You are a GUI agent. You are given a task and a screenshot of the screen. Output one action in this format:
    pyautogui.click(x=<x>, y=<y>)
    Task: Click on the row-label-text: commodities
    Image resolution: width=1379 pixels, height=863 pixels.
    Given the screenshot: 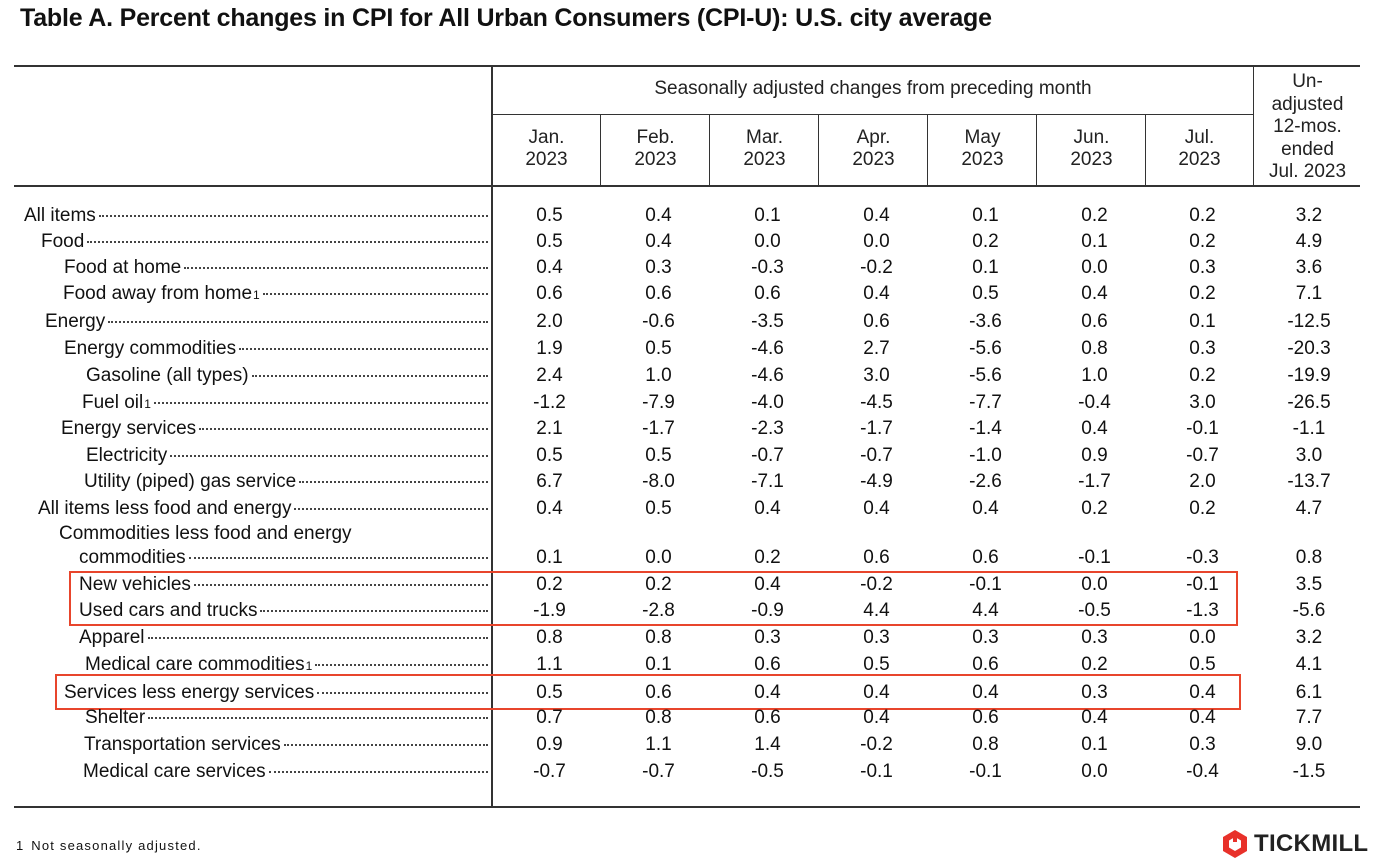 What is the action you would take?
    pyautogui.click(x=132, y=557)
    